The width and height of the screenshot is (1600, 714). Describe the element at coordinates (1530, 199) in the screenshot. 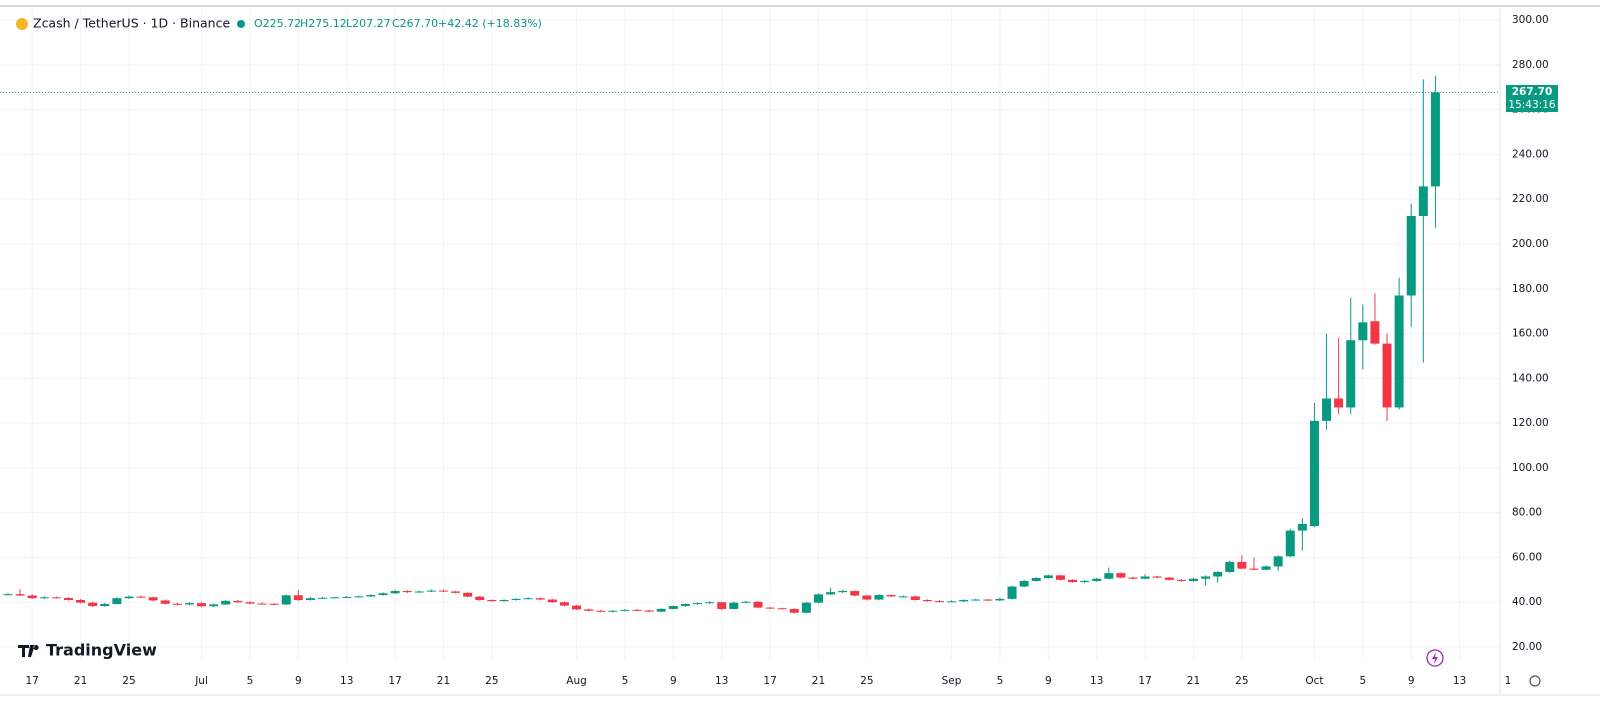

I see `y-tick-label: 220.00` at that location.